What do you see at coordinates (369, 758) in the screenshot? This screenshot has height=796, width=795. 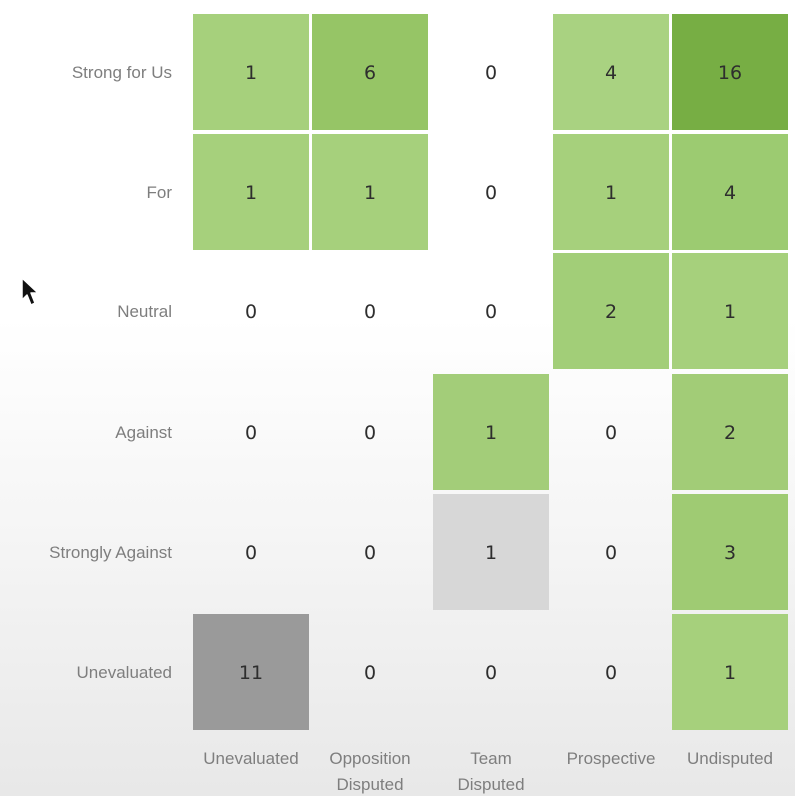 I see `column-label: Opposition` at bounding box center [369, 758].